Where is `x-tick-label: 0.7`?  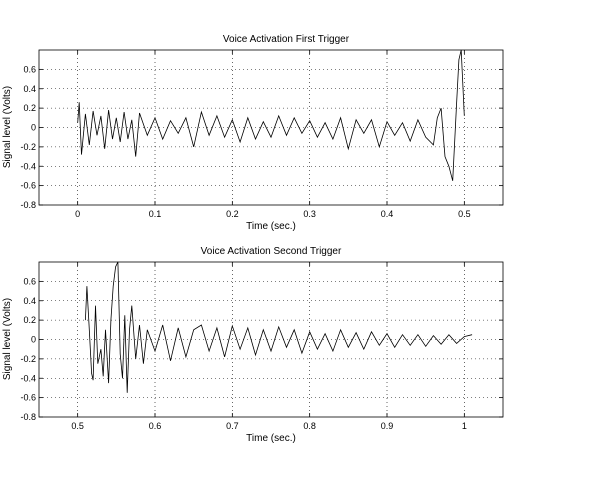 x-tick-label: 0.7 is located at coordinates (232, 426).